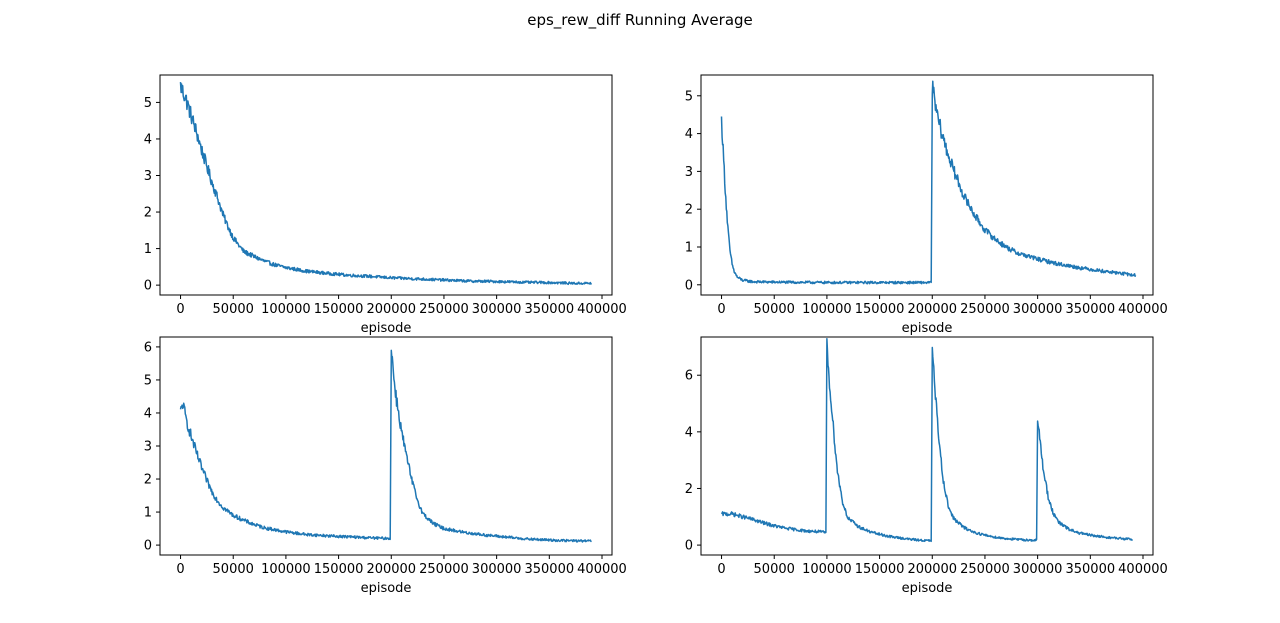  I want to click on figure-title: eps_rew_diff Running Average, so click(640, 20).